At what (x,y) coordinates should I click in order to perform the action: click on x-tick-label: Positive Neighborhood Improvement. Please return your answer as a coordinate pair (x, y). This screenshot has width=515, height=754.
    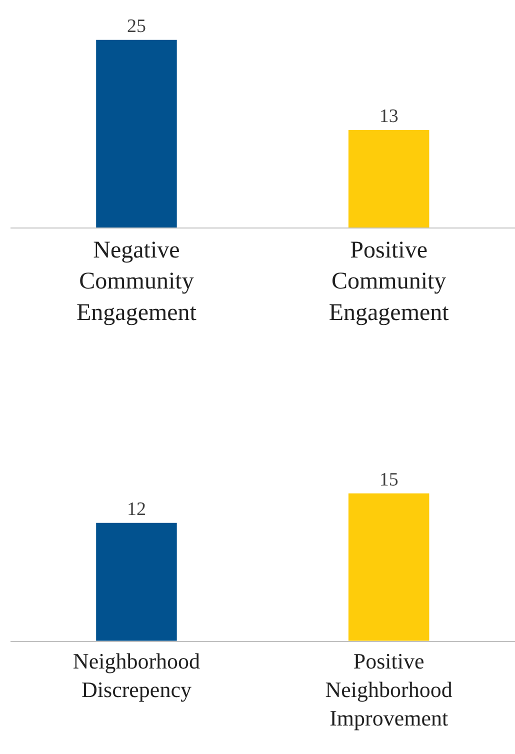
    Looking at the image, I should click on (388, 689).